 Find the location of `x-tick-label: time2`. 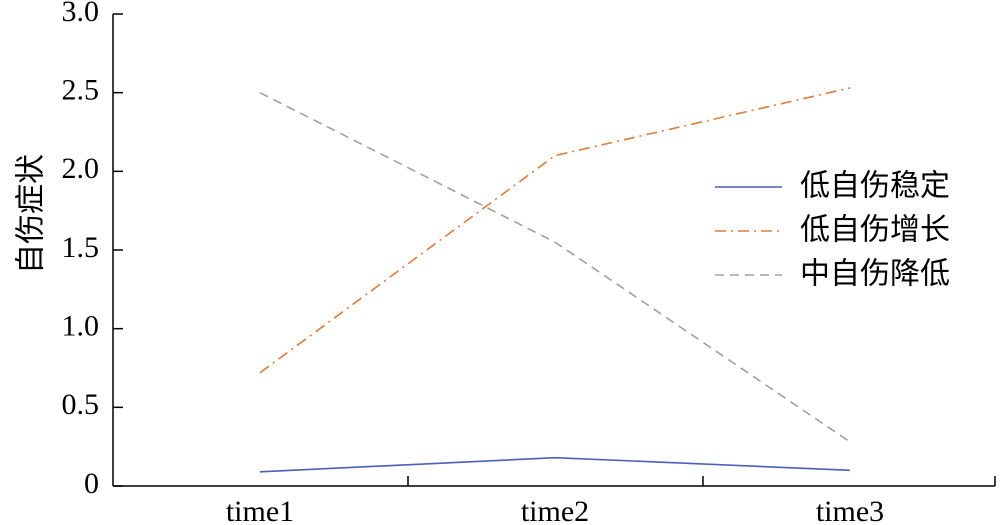

x-tick-label: time2 is located at coordinates (555, 510).